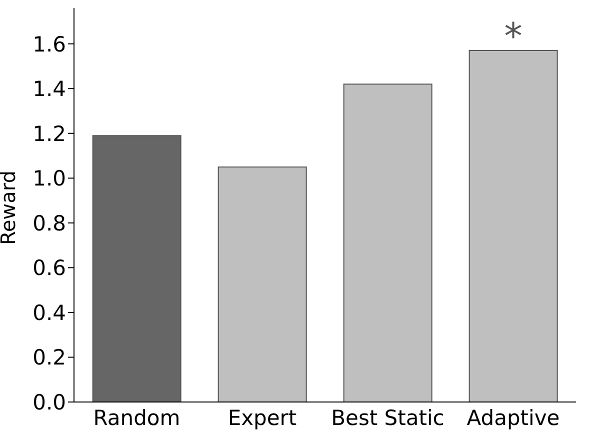 This screenshot has height=432, width=610. Describe the element at coordinates (513, 37) in the screenshot. I see `annotation: *` at that location.